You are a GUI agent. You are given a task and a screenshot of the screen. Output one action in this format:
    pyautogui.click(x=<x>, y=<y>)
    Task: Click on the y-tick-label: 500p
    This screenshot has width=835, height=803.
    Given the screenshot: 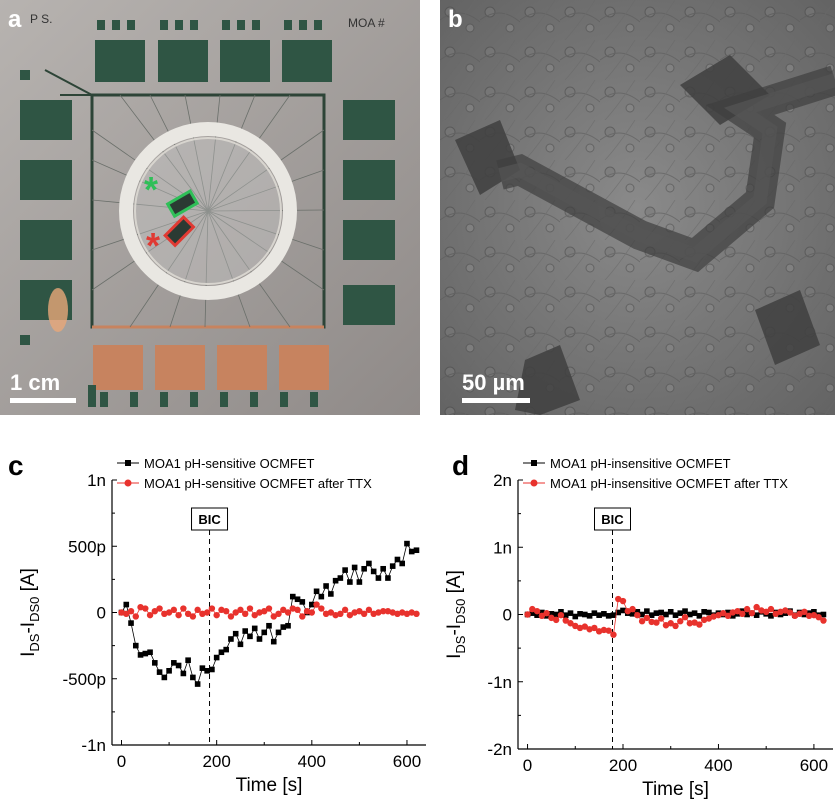 What is the action you would take?
    pyautogui.click(x=87, y=546)
    